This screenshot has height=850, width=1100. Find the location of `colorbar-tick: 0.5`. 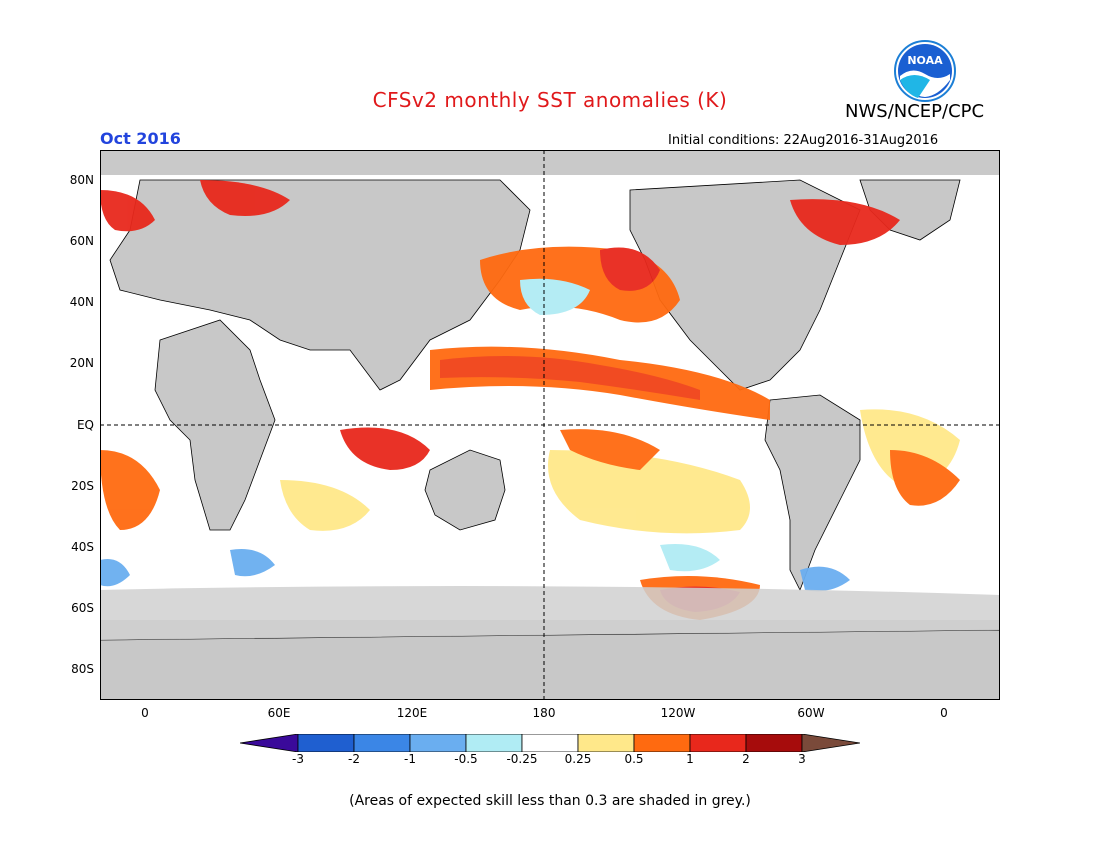

colorbar-tick: 0.5 is located at coordinates (634, 759).